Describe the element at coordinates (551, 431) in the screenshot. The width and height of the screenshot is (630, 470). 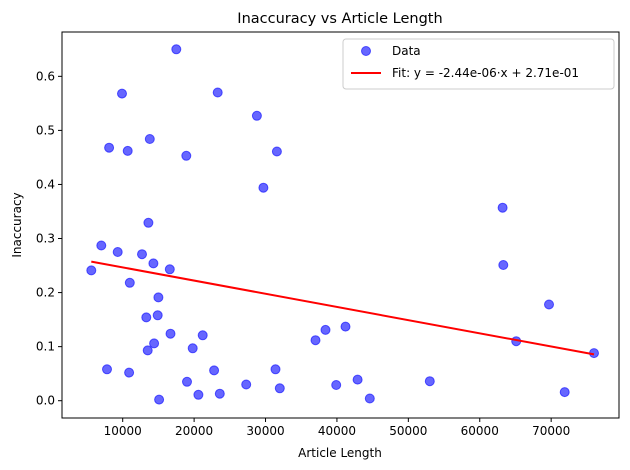
I see `x-tick-label: 70000` at that location.